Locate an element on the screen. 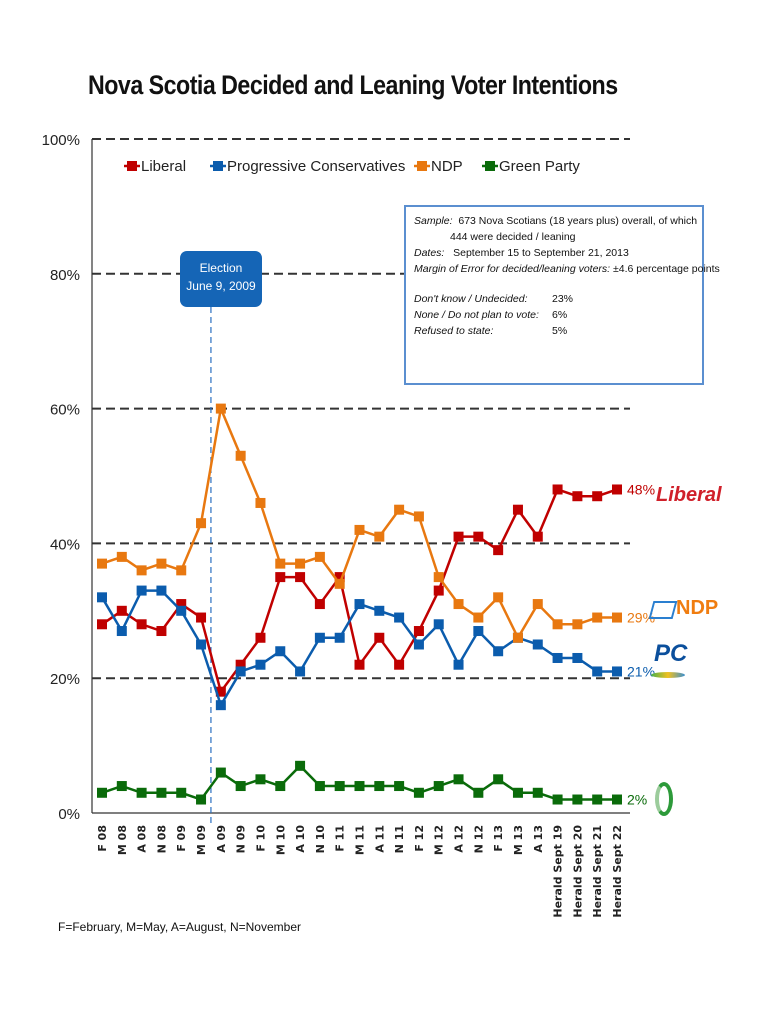 This screenshot has width=768, height=1024. end-value-label: 29% is located at coordinates (641, 618).